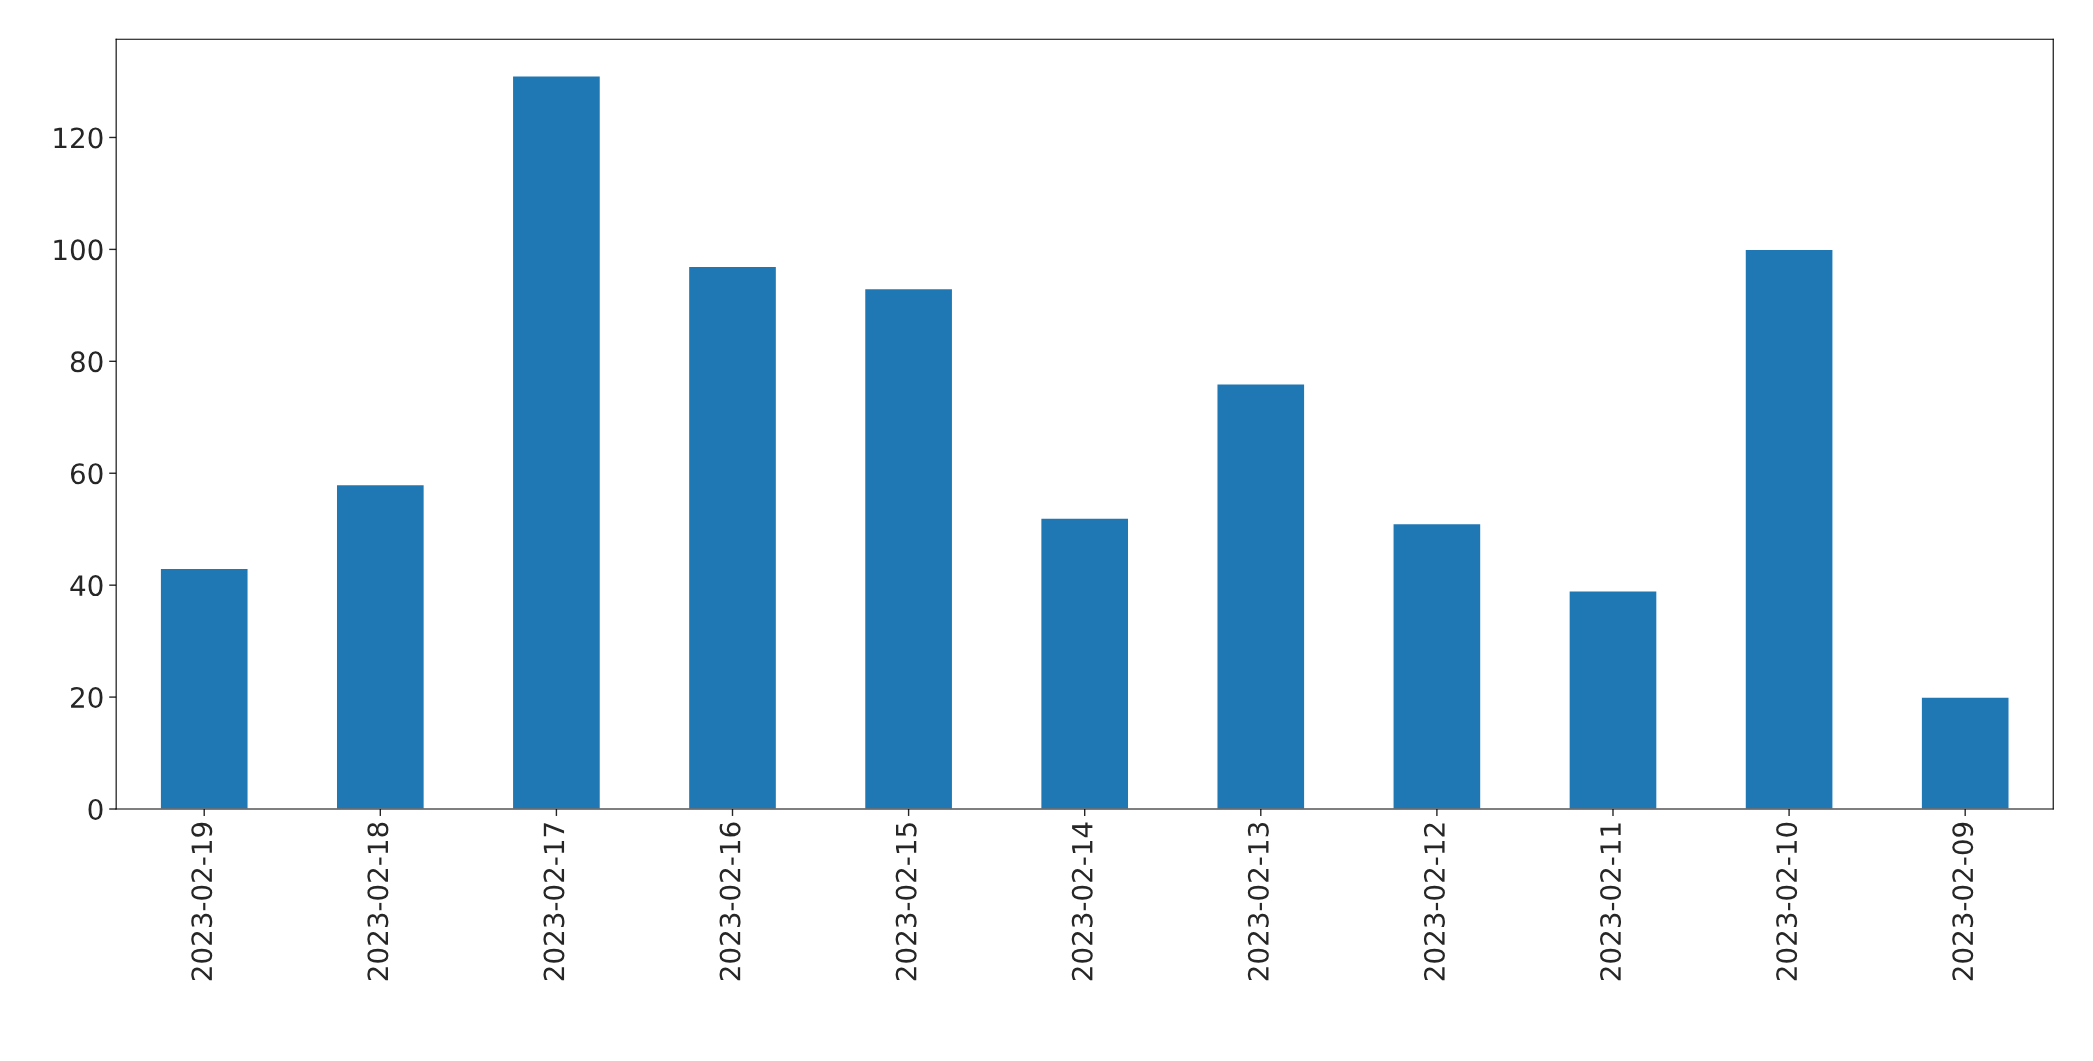 The image size is (2093, 1061). Describe the element at coordinates (78, 250) in the screenshot. I see `y-tick-label: 100` at that location.